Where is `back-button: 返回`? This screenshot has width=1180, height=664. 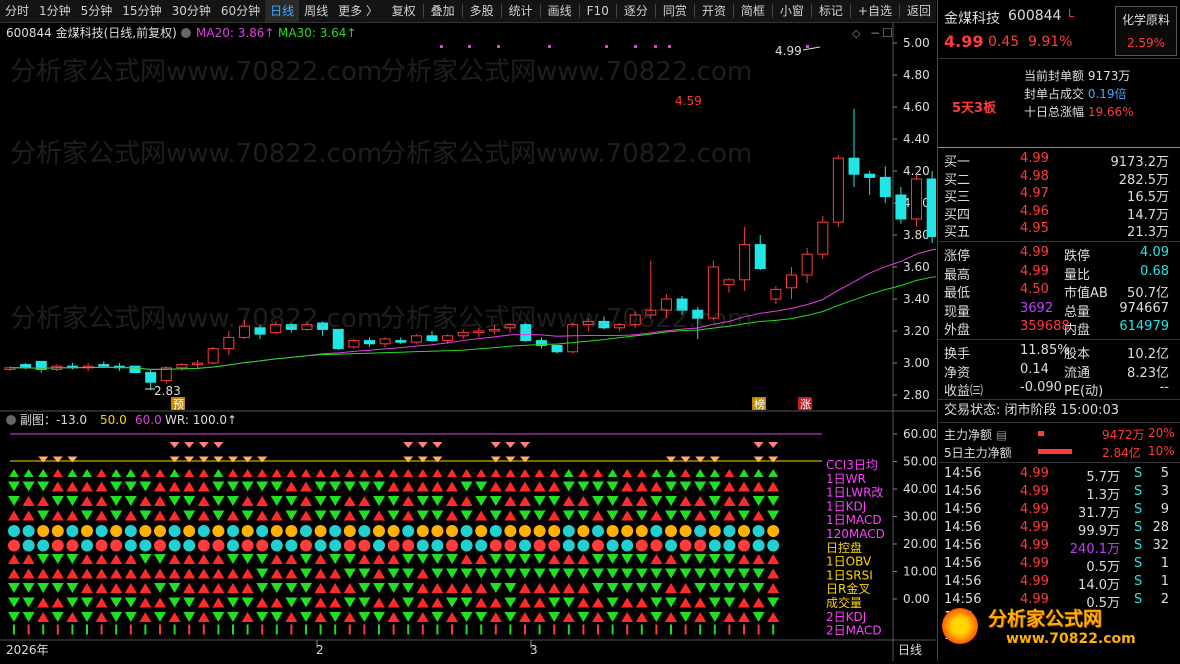
back-button: 返回 is located at coordinates (918, 11).